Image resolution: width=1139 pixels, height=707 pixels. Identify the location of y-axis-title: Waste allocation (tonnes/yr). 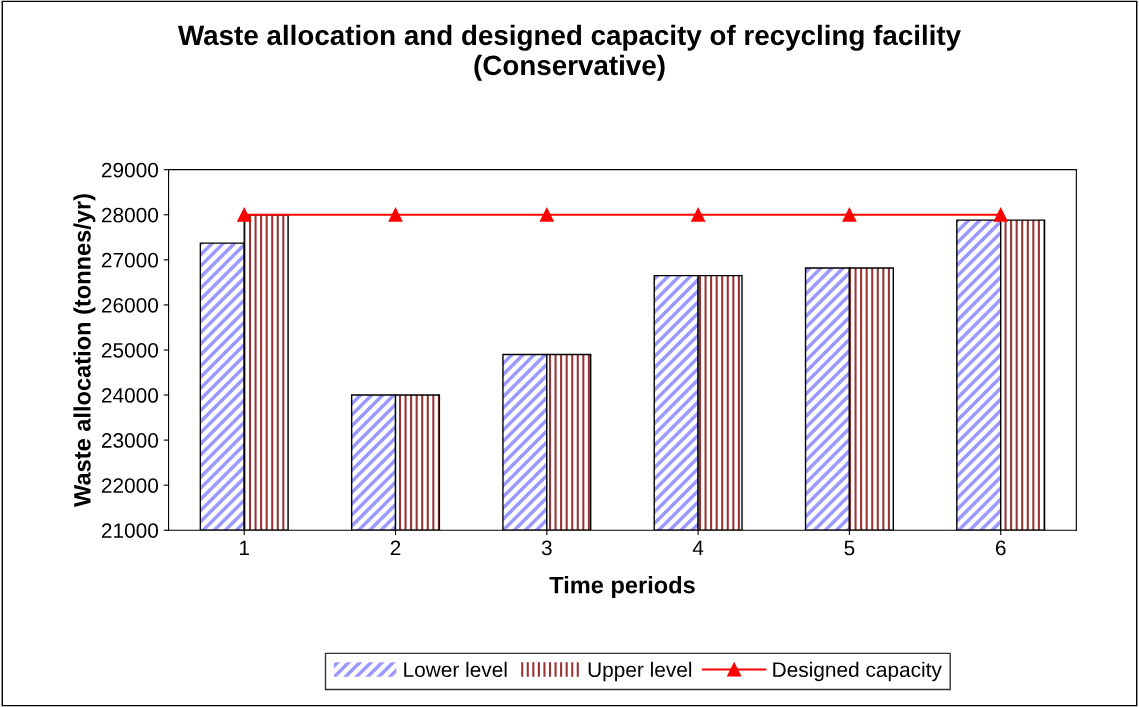
(84, 350).